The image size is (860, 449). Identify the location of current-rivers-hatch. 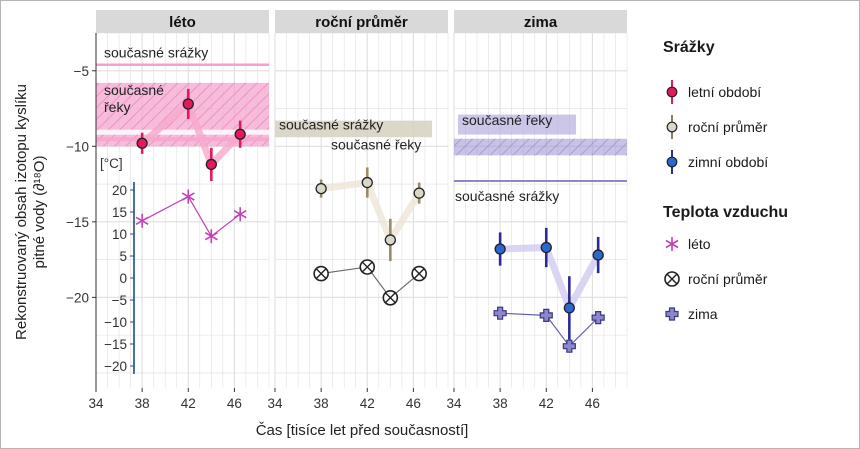
(540, 147).